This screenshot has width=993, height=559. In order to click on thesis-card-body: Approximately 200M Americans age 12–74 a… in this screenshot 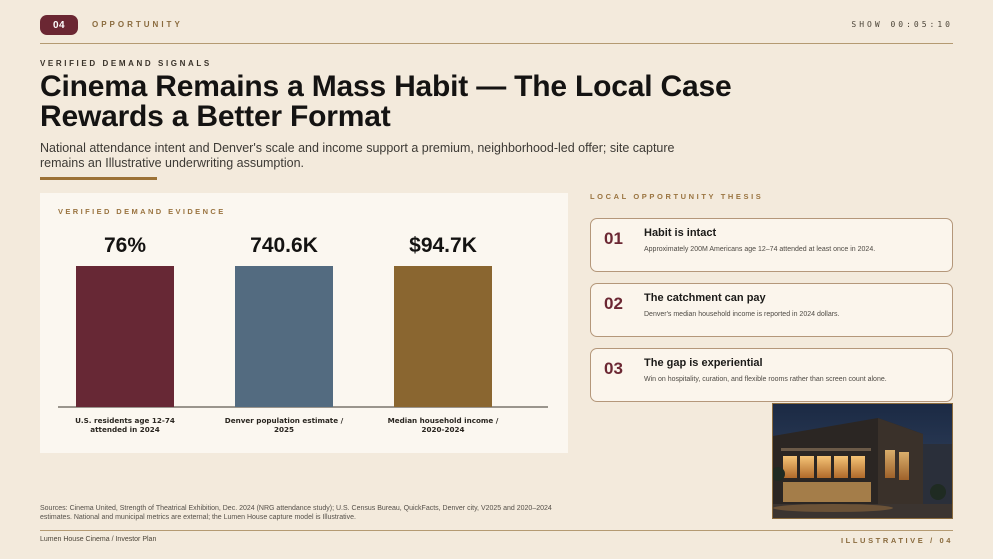, I will do `click(760, 249)`.